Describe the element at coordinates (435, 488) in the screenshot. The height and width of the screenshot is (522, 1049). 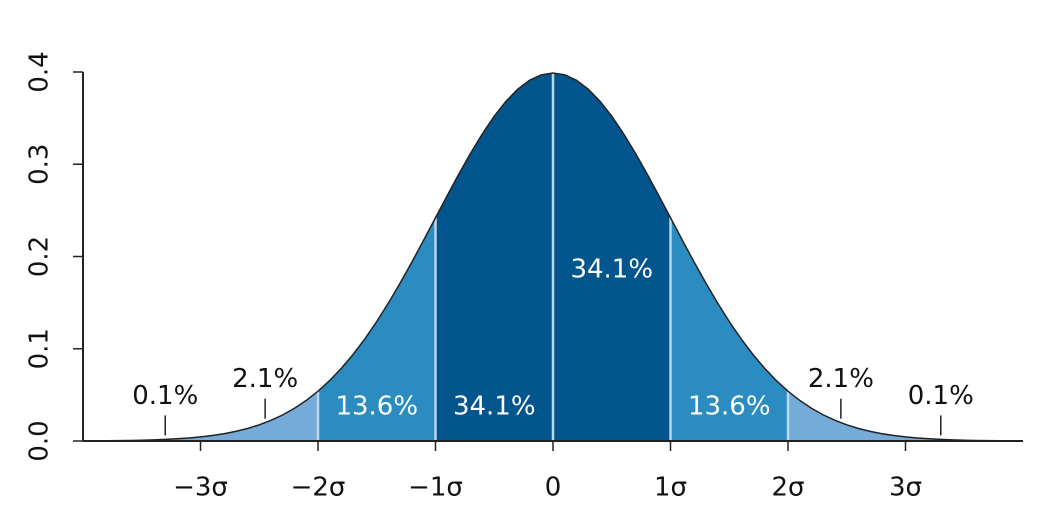
I see `x-tick-label: −1σ` at that location.